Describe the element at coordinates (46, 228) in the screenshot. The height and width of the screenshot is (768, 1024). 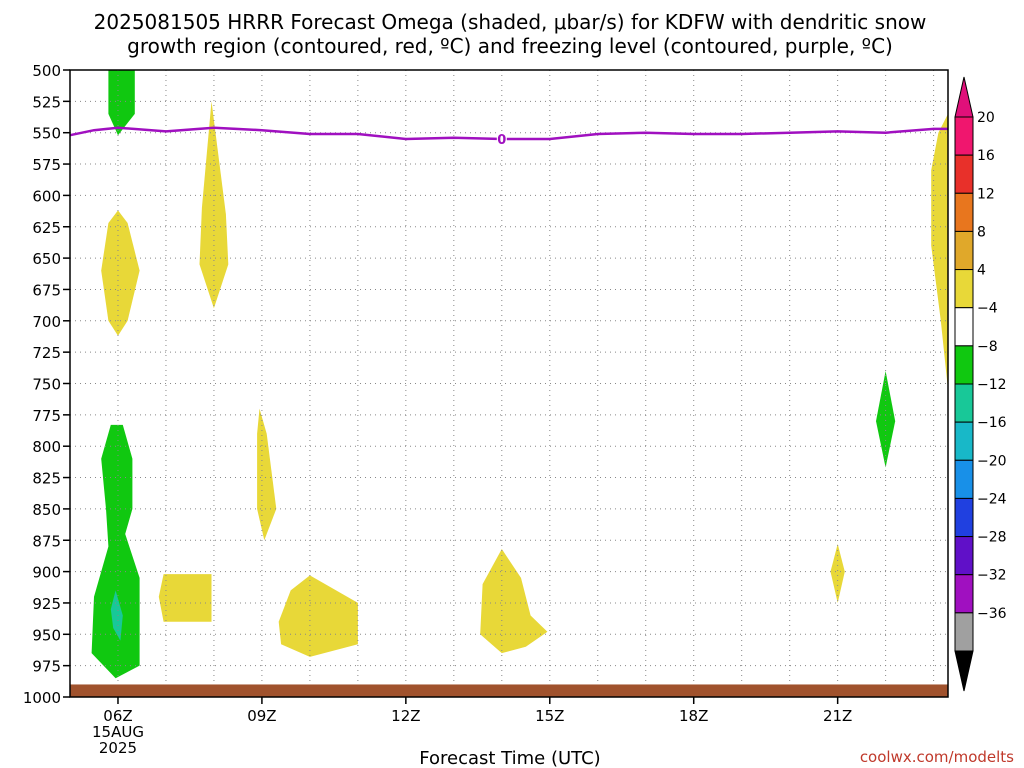
I see `y-tick-label: 625` at that location.